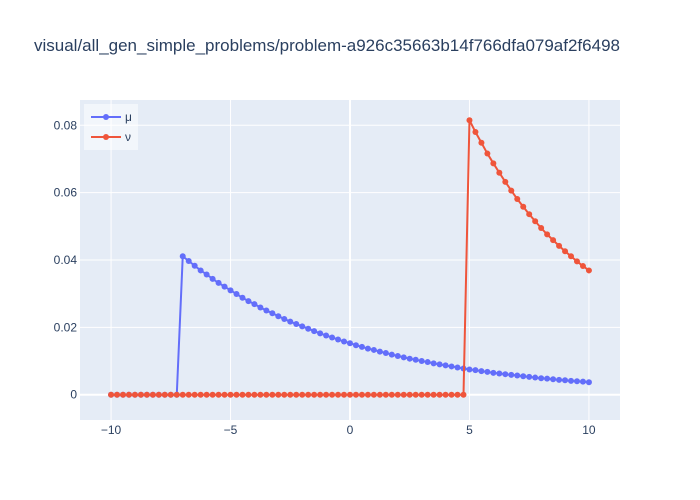 The width and height of the screenshot is (700, 500). What do you see at coordinates (111, 117) in the screenshot?
I see `legend-item-mu: μ` at bounding box center [111, 117].